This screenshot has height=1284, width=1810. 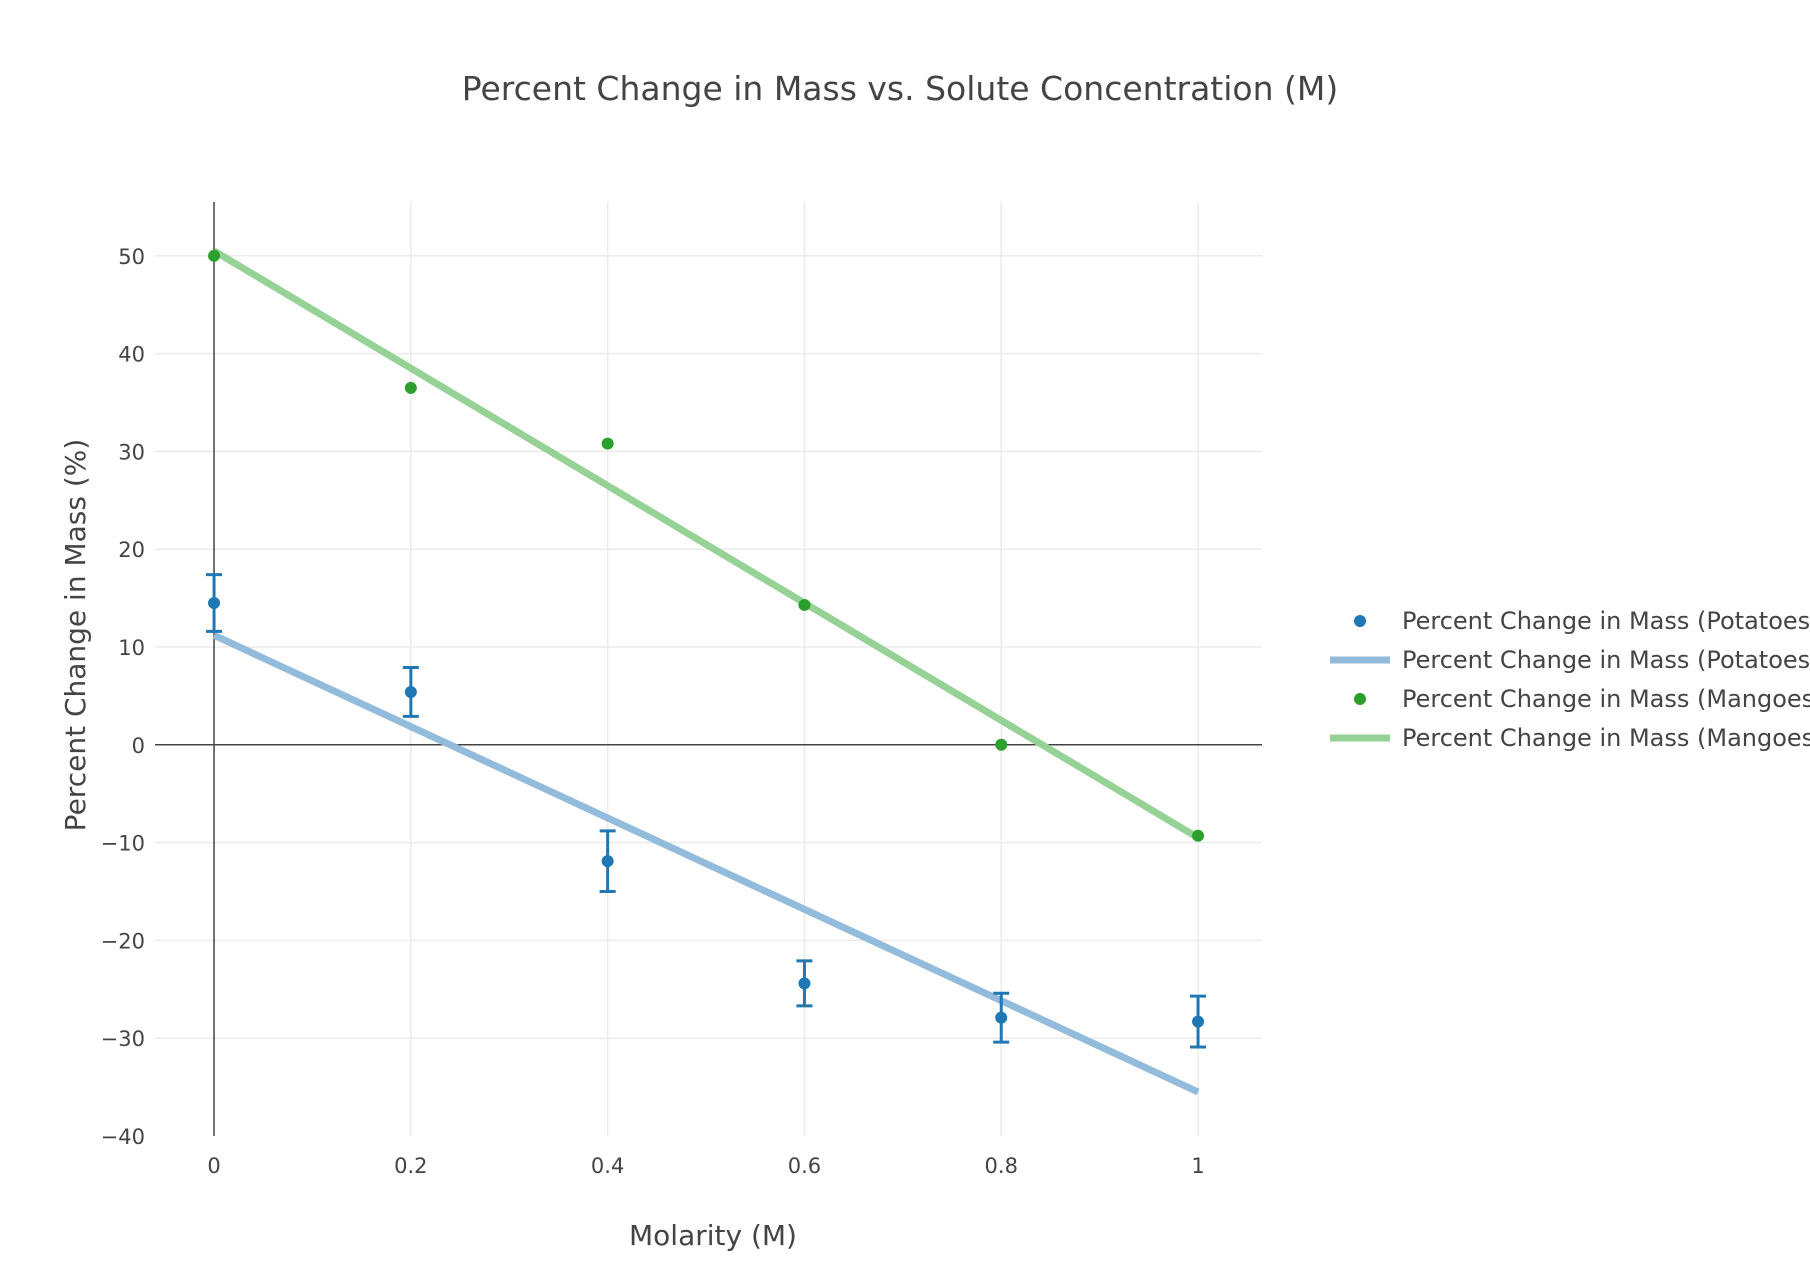 I want to click on x-tick-label: 0.2, so click(x=410, y=1166).